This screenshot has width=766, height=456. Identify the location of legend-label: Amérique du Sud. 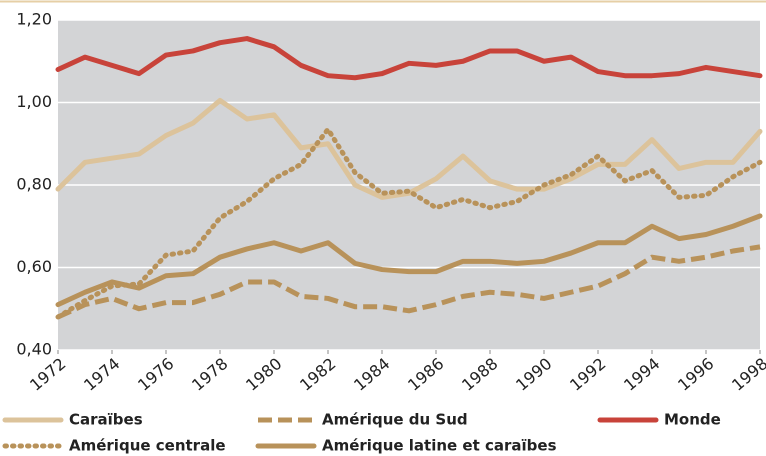
(395, 420).